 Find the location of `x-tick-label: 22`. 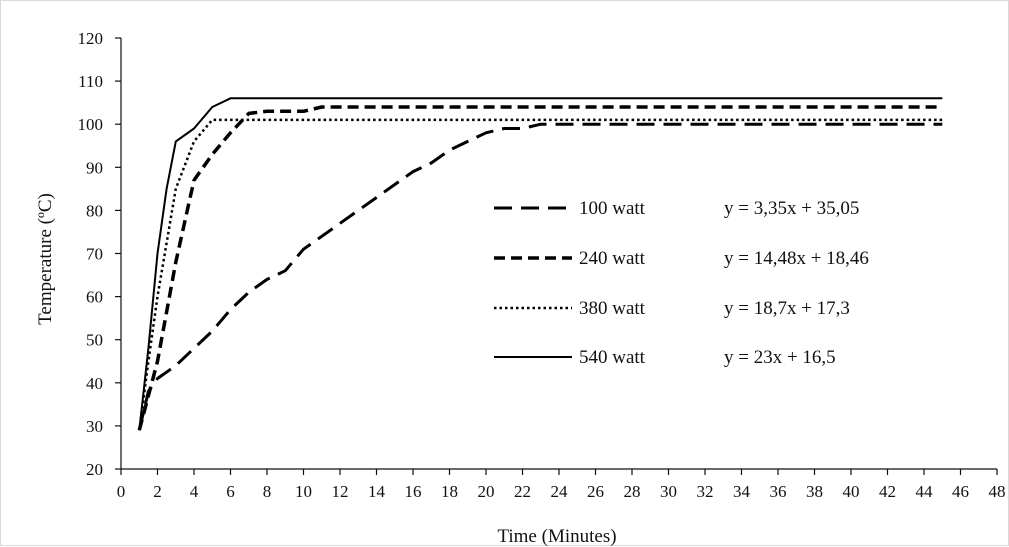

x-tick-label: 22 is located at coordinates (522, 491).